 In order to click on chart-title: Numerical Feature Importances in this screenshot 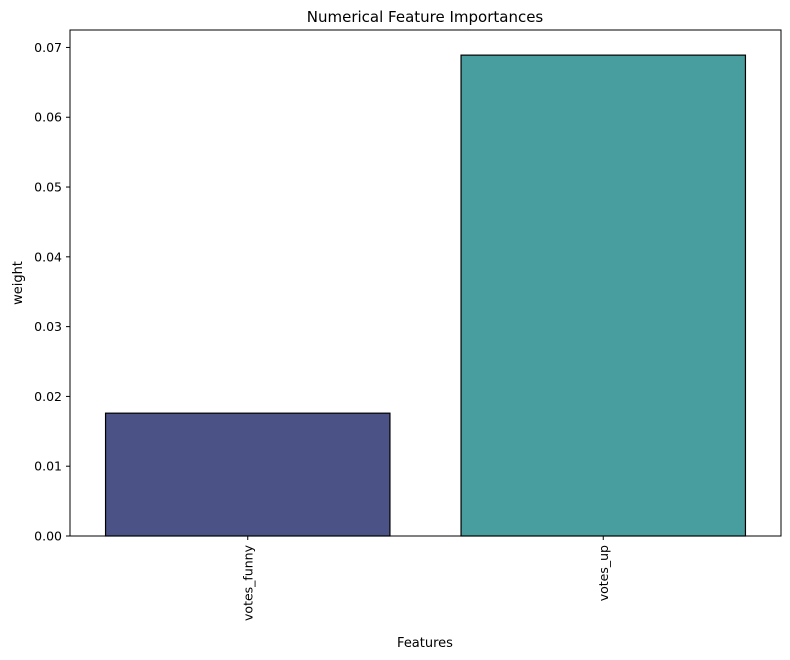, I will do `click(425, 17)`.